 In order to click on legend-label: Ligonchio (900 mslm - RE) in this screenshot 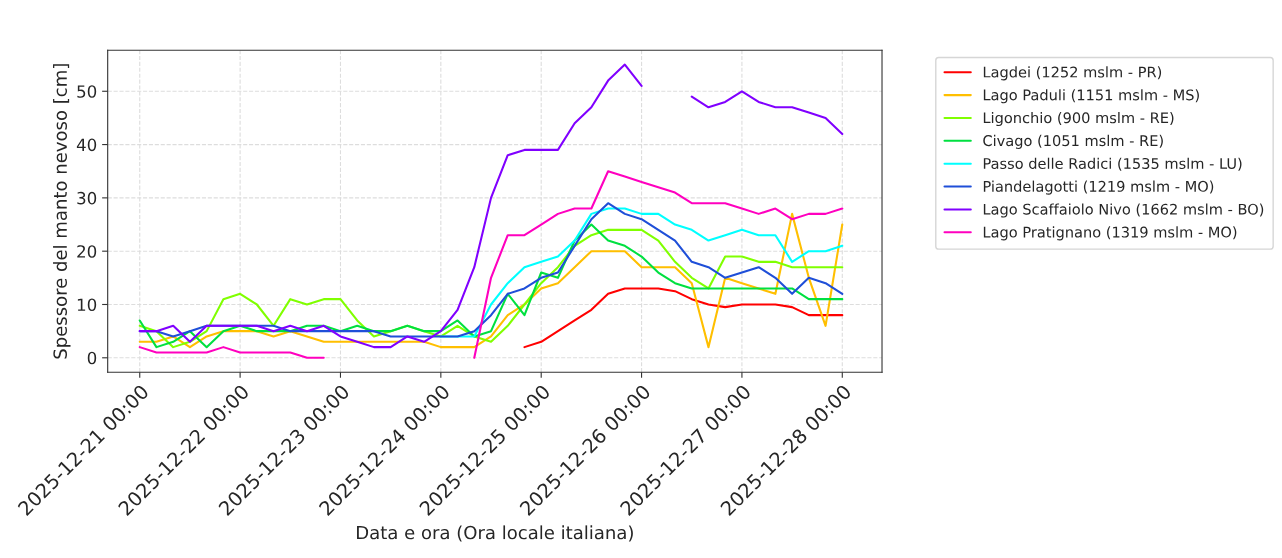, I will do `click(1078, 119)`.